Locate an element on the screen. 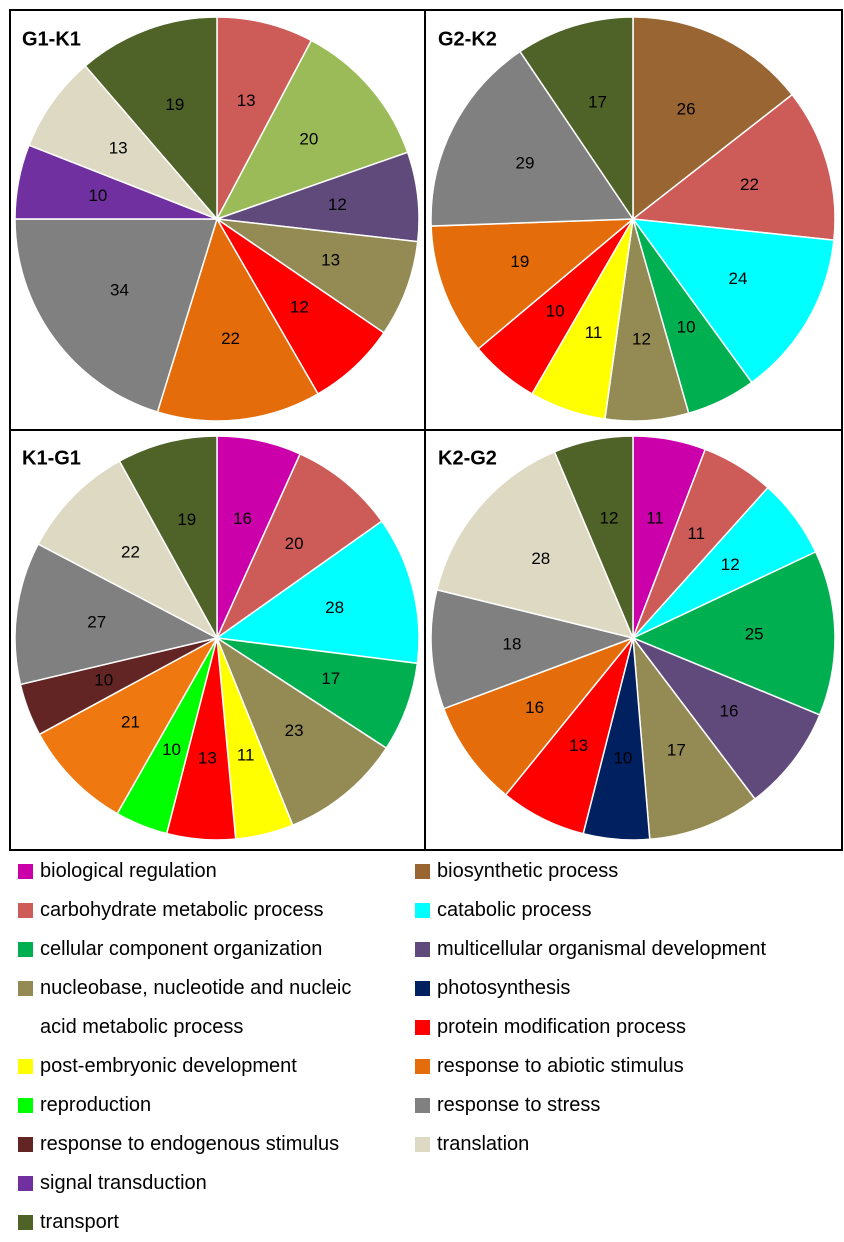 Image resolution: width=844 pixels, height=1242 pixels. legend-item: translation is located at coordinates (629, 1144).